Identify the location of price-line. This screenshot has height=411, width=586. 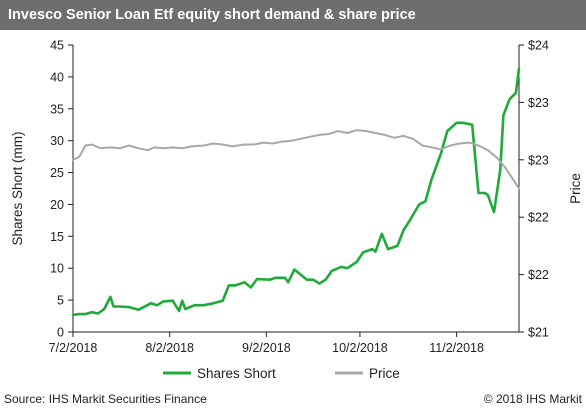
(296, 159).